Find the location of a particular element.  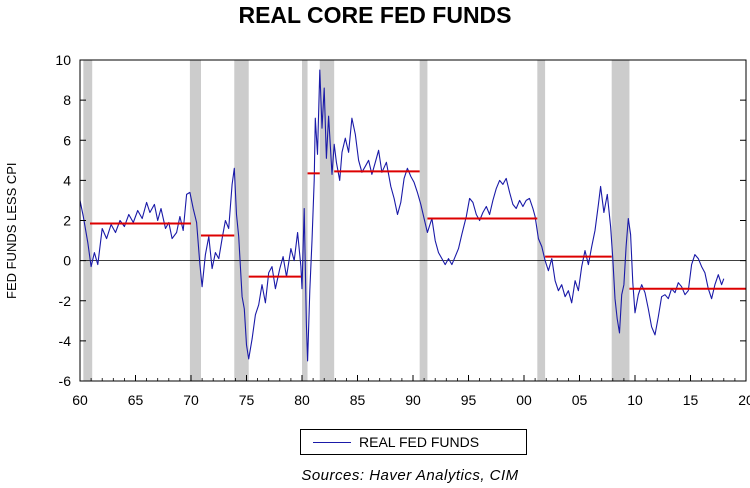

x-tick-label: 15 is located at coordinates (691, 400).